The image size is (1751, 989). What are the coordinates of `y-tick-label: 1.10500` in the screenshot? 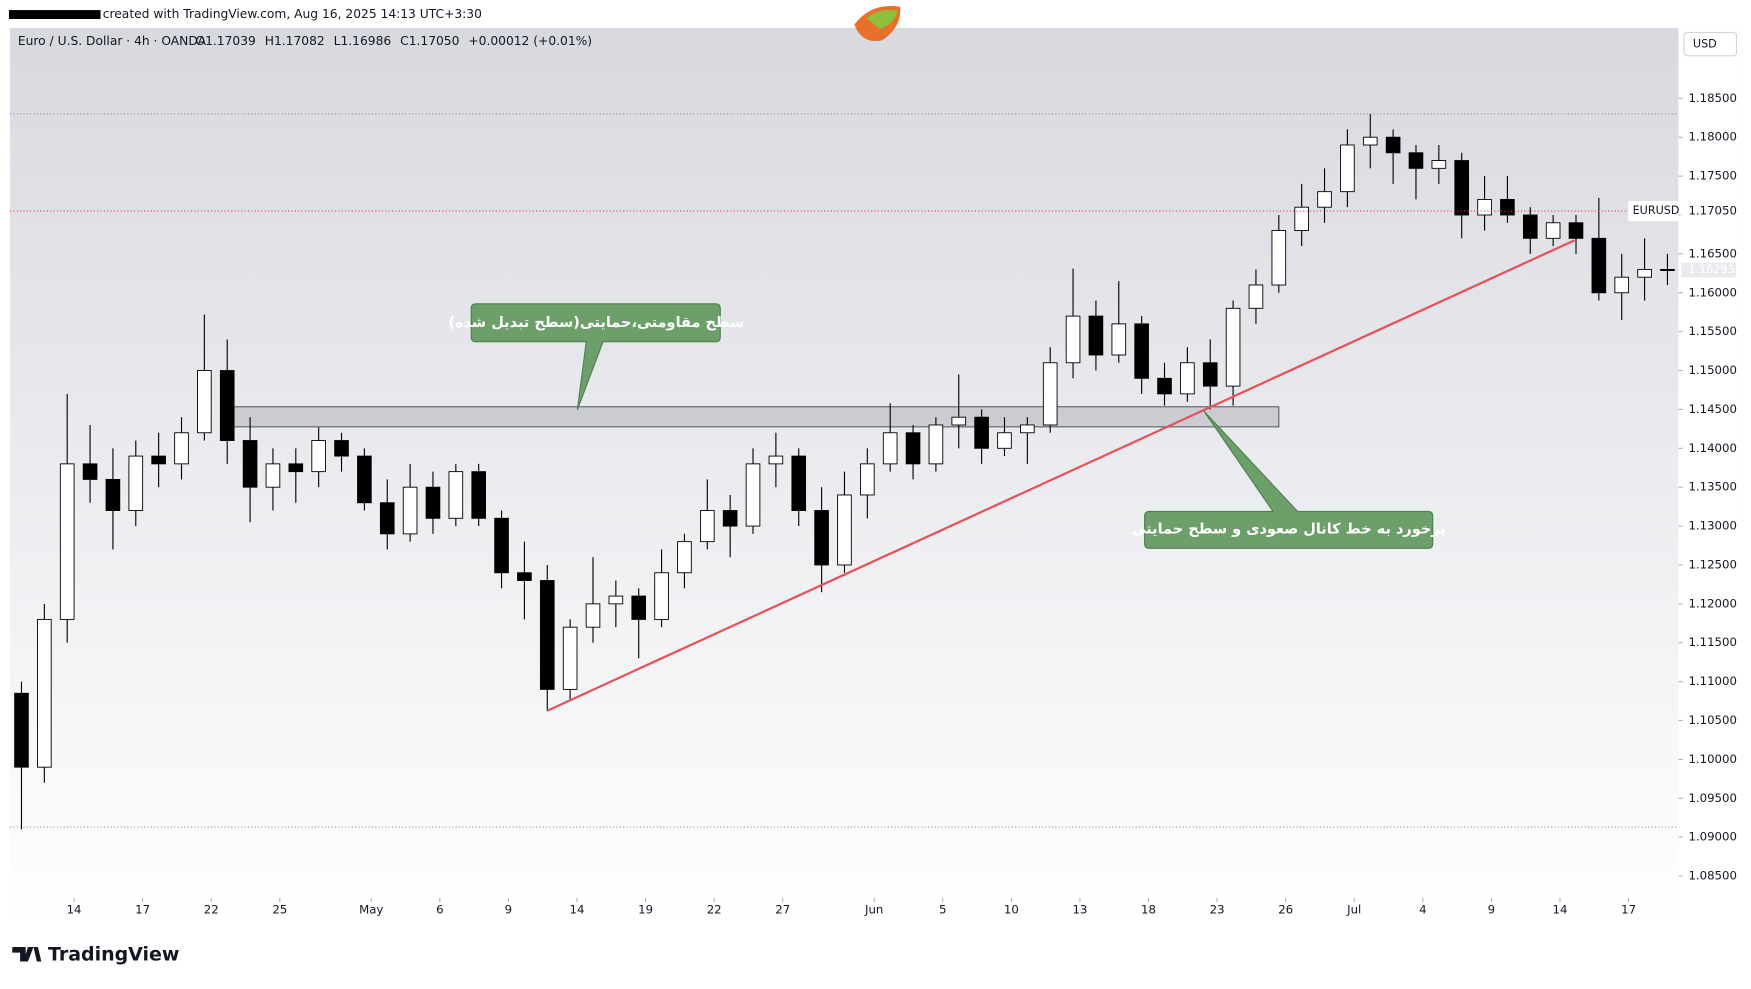 It's located at (1712, 720).